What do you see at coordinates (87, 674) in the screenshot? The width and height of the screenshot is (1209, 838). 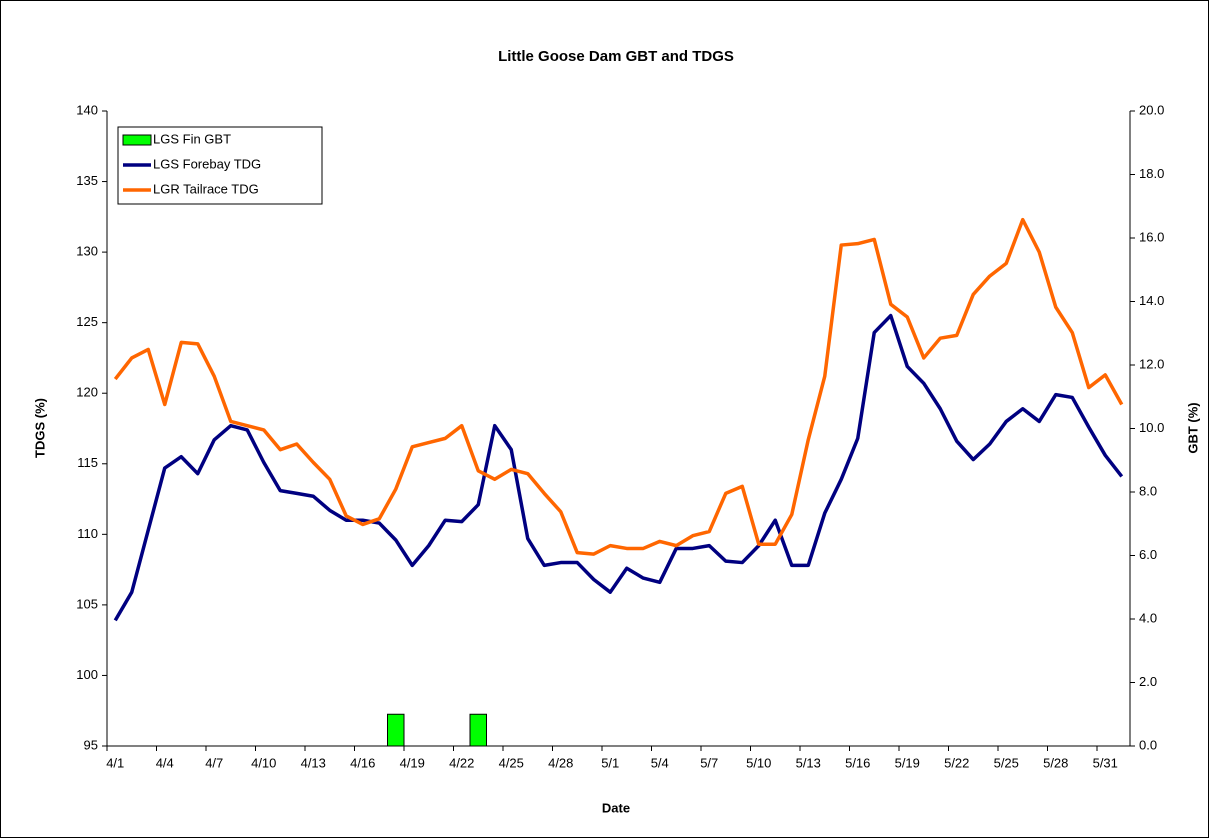 I see `y-tick-label: 100` at bounding box center [87, 674].